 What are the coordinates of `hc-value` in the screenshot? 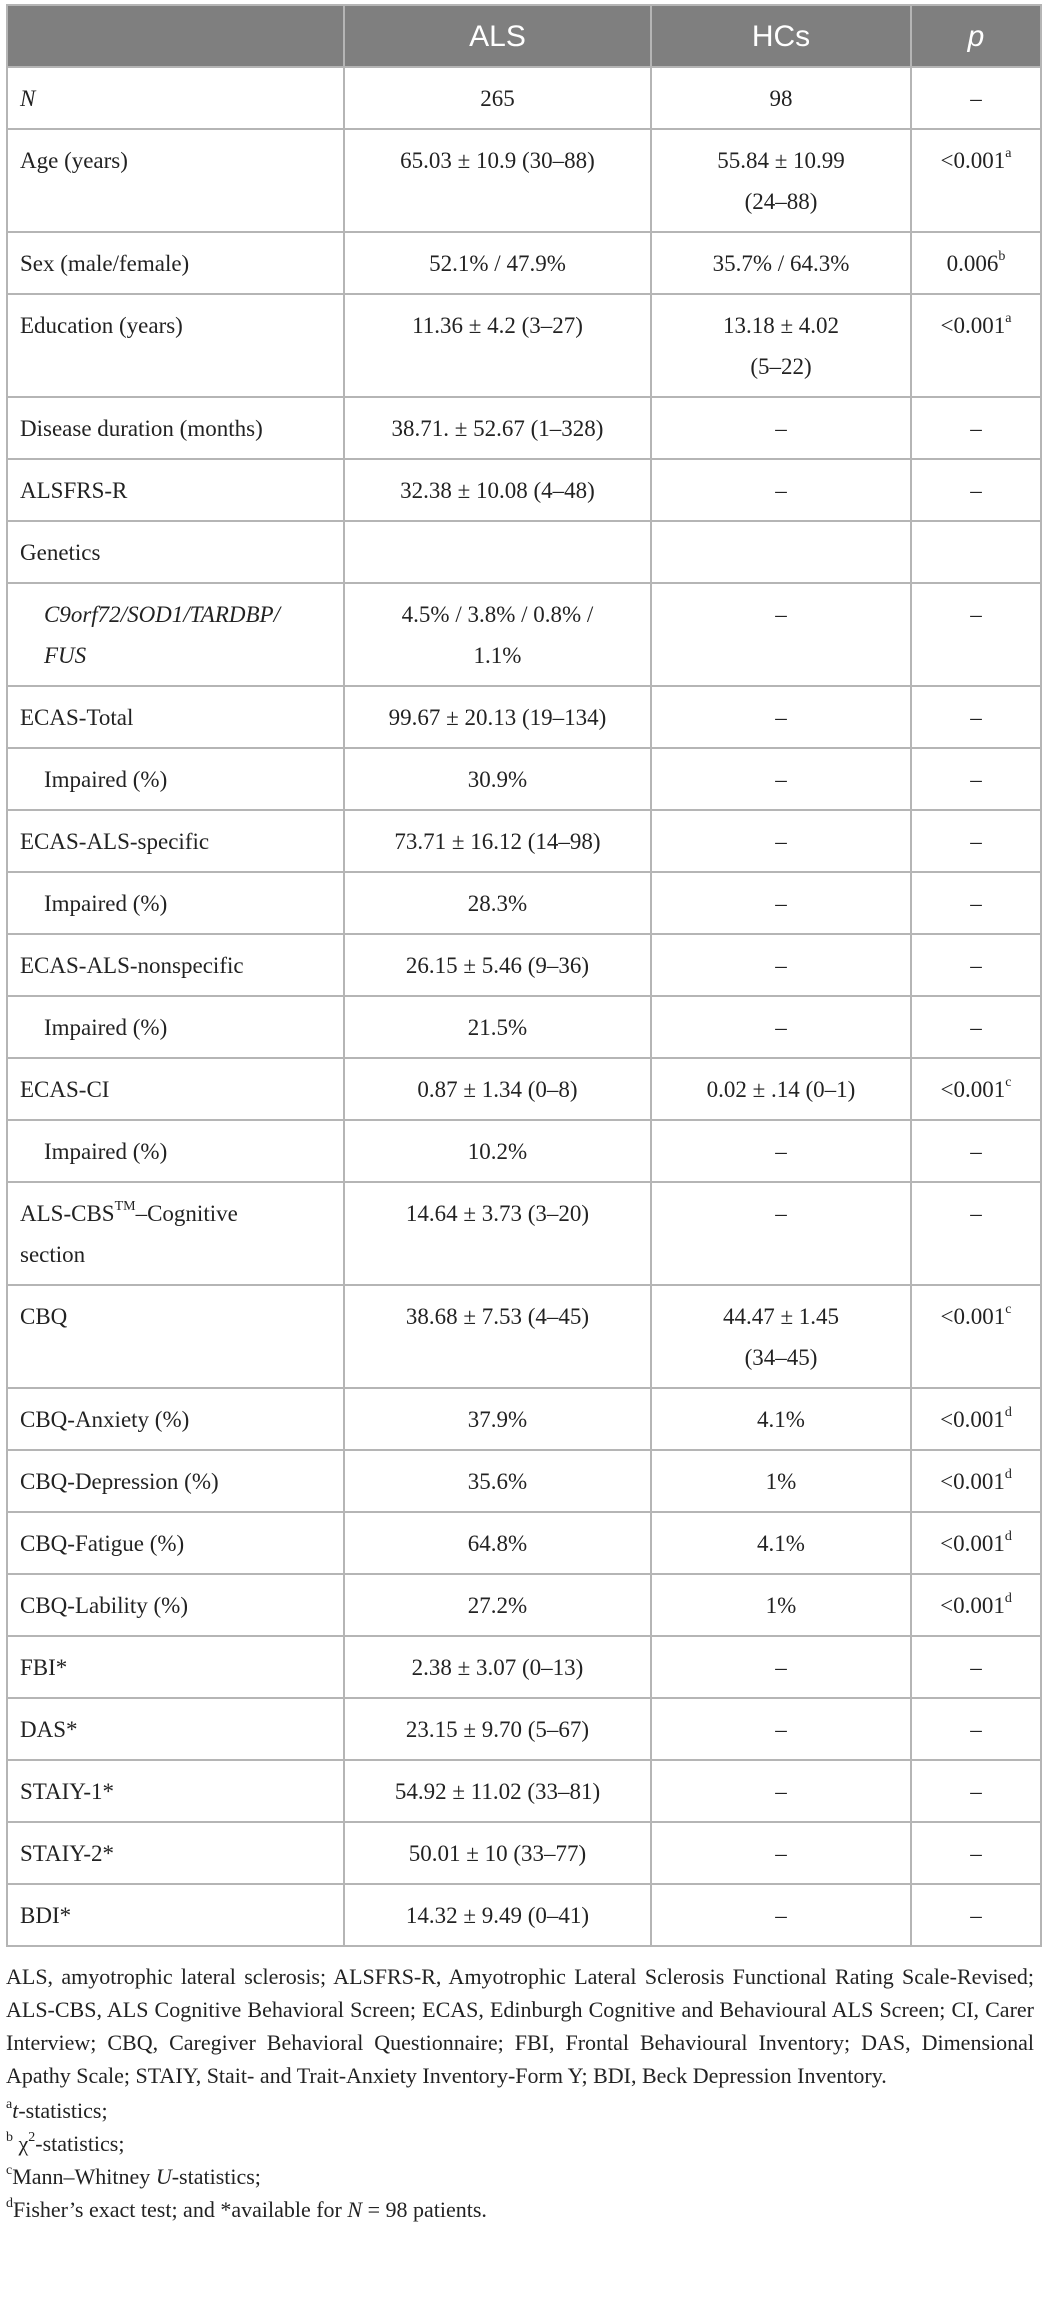 It's located at (781, 552).